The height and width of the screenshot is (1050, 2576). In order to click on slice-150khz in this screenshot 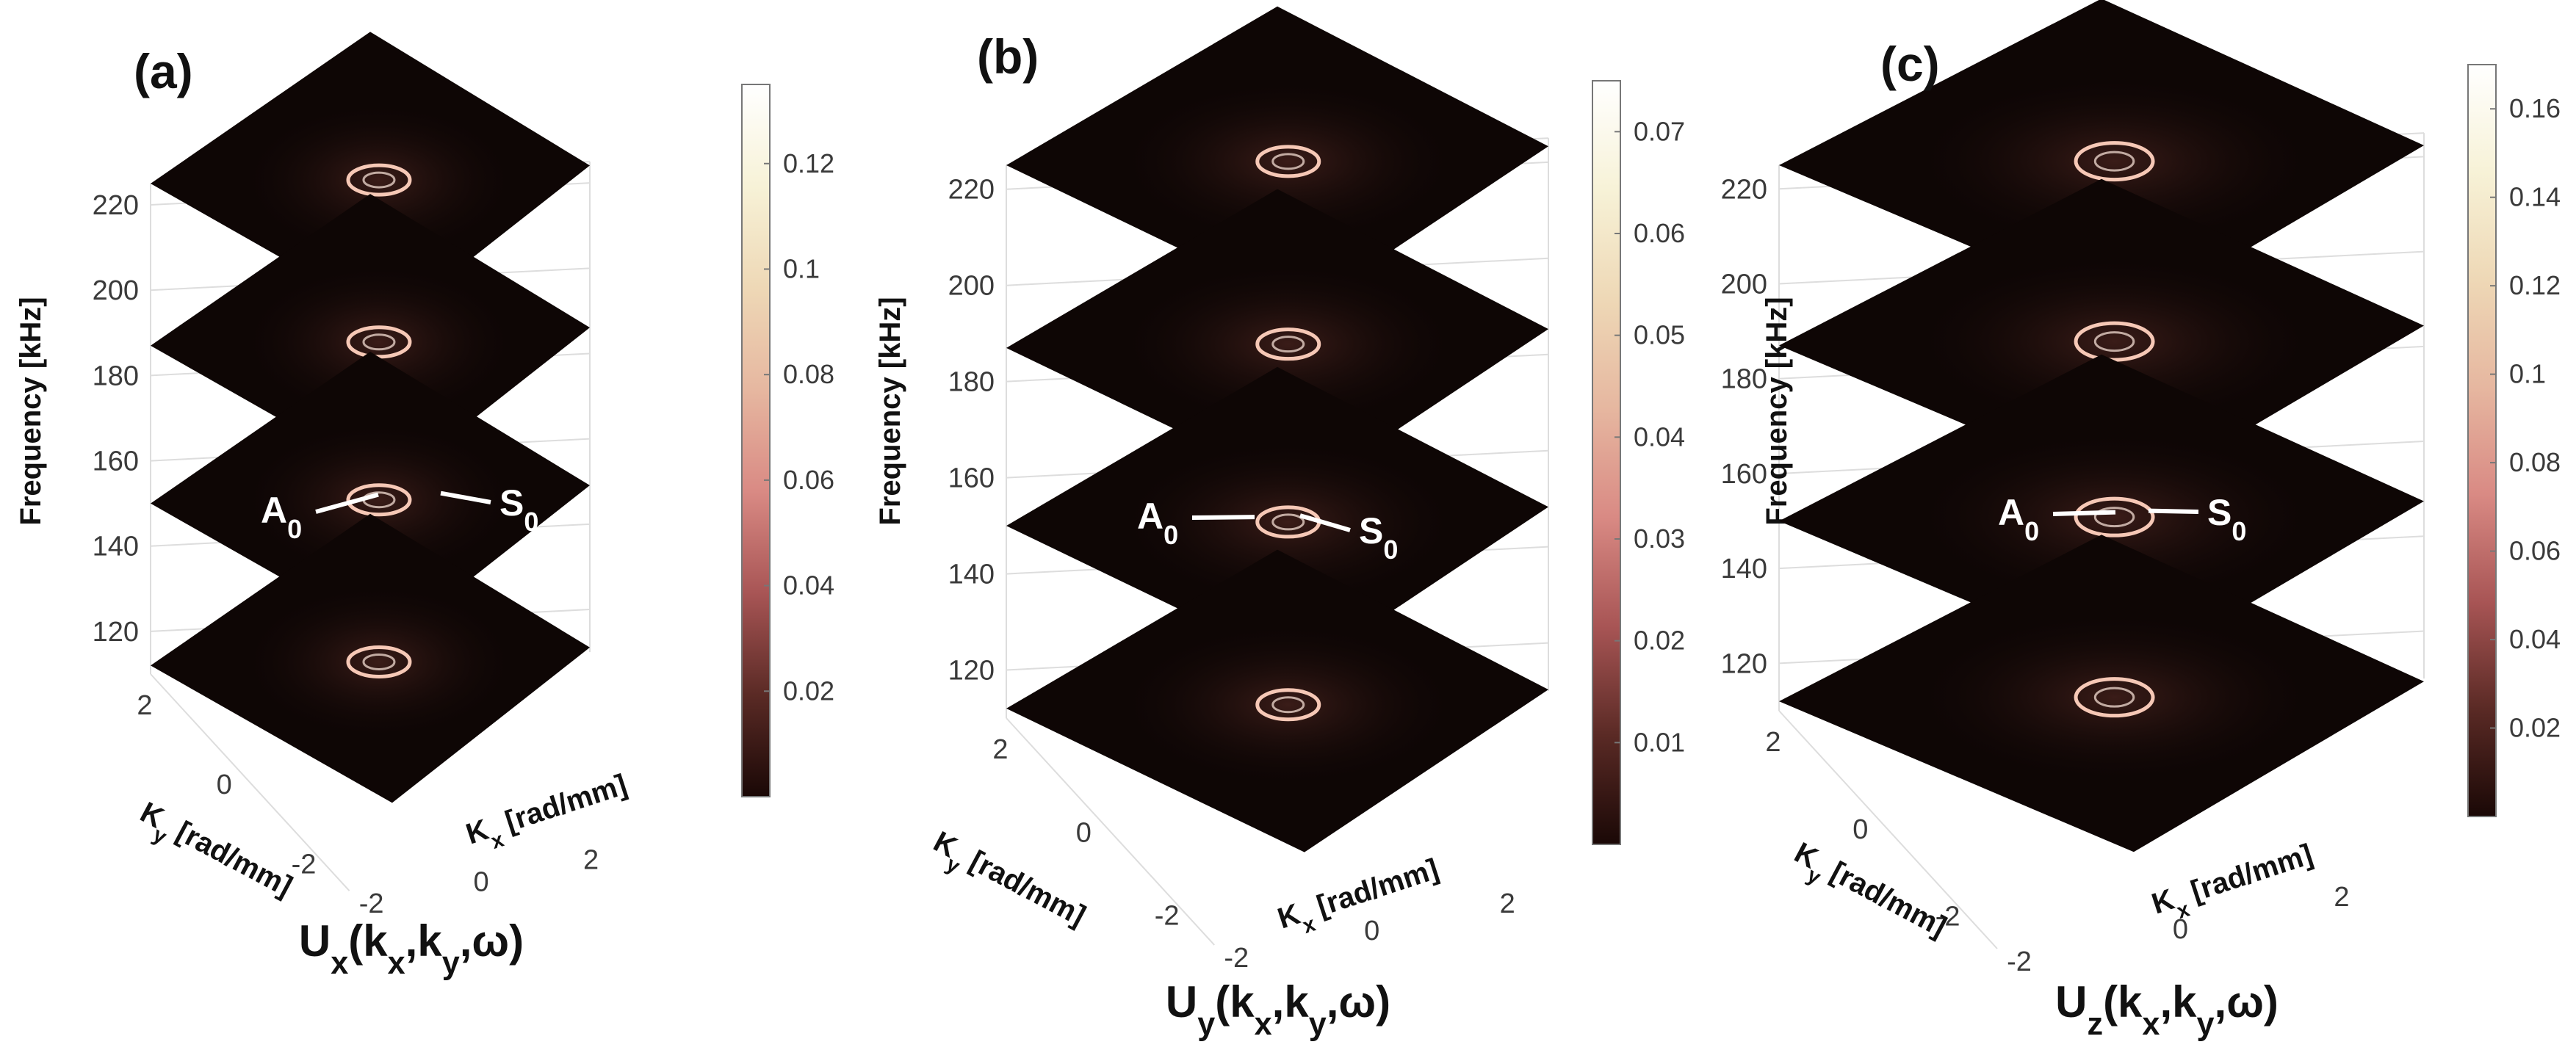, I will do `click(1277, 518)`.